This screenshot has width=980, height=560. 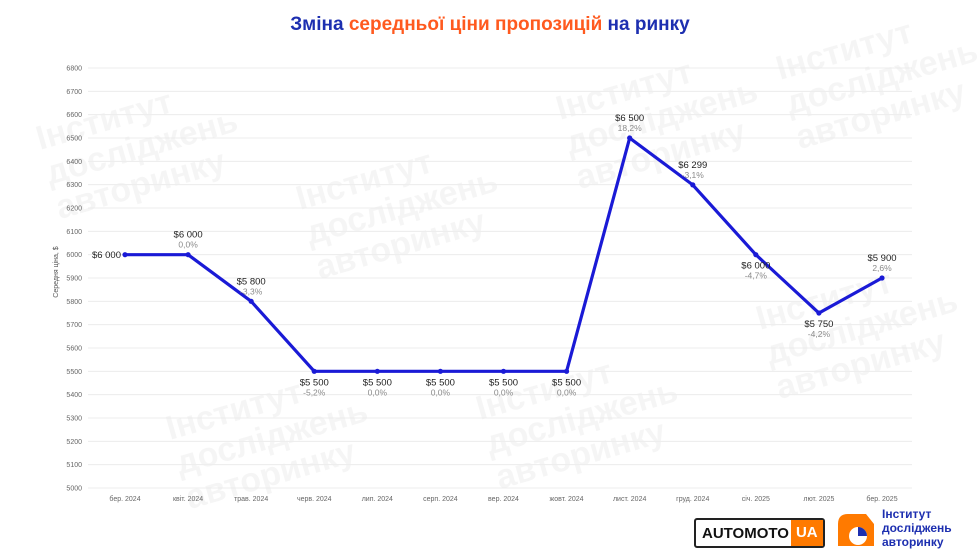 What do you see at coordinates (818, 324) in the screenshot?
I see `data-value-label: $5 750` at bounding box center [818, 324].